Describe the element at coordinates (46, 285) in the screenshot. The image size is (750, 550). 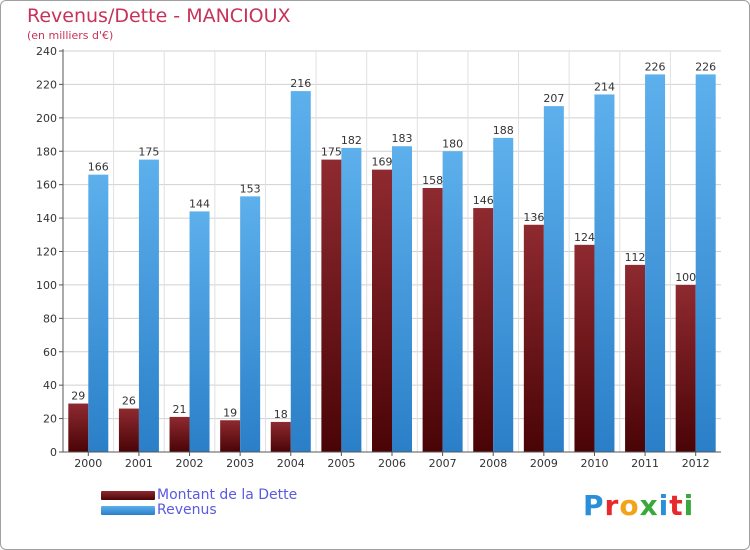
I see `y-tick-label: 100` at that location.